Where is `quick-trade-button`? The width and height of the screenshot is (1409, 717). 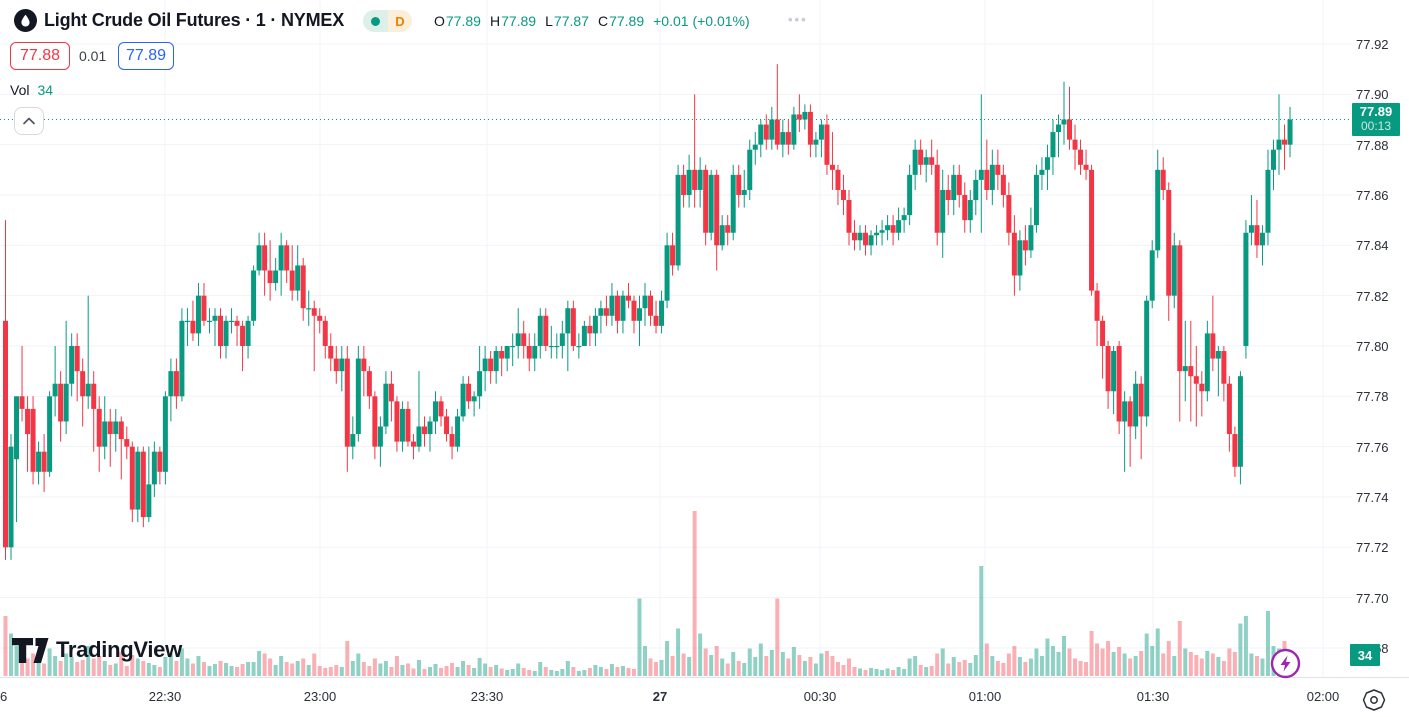
quick-trade-button is located at coordinates (1285, 663).